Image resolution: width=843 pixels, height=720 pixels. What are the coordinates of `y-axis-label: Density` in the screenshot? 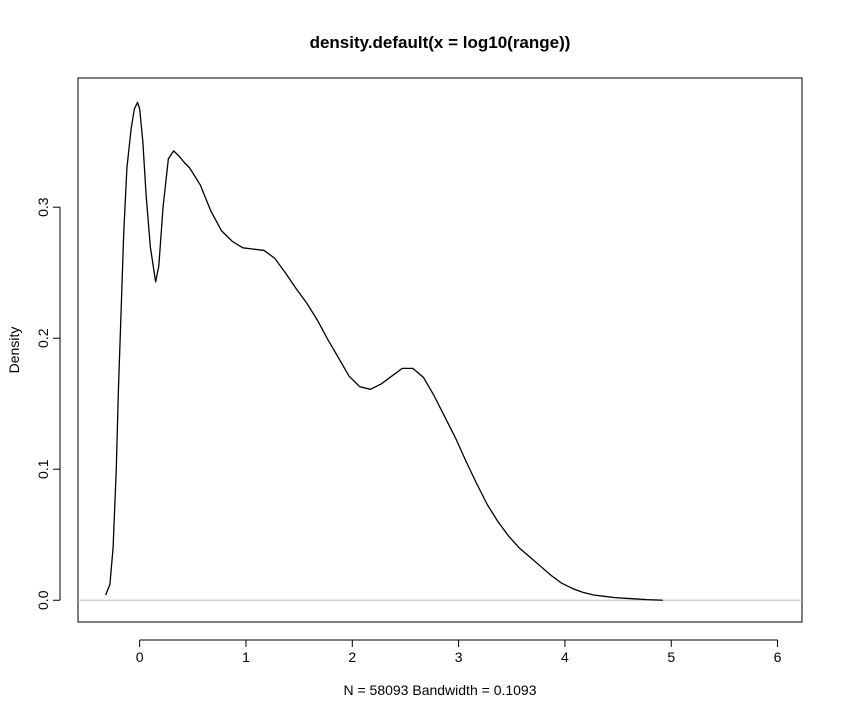 It's located at (14, 350).